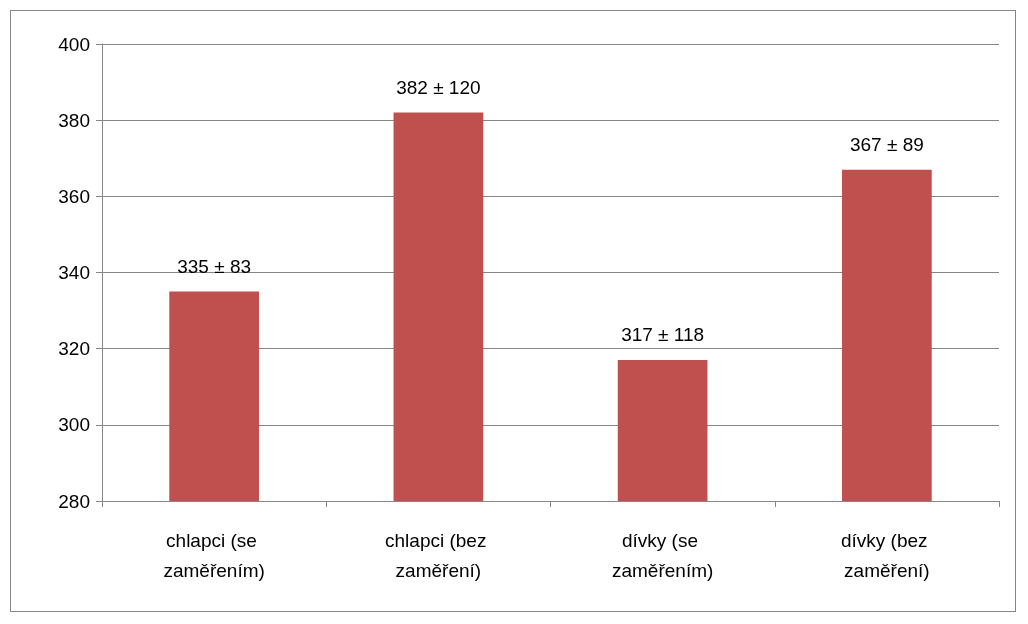  What do you see at coordinates (74, 501) in the screenshot?
I see `y-tick-label: 280` at bounding box center [74, 501].